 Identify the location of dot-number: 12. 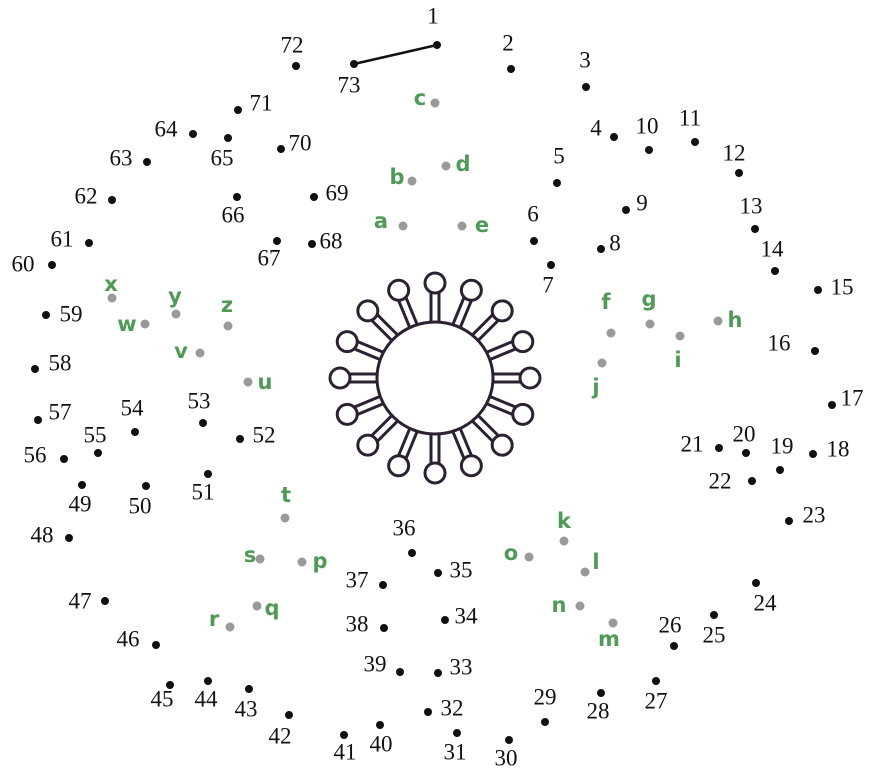
(734, 152).